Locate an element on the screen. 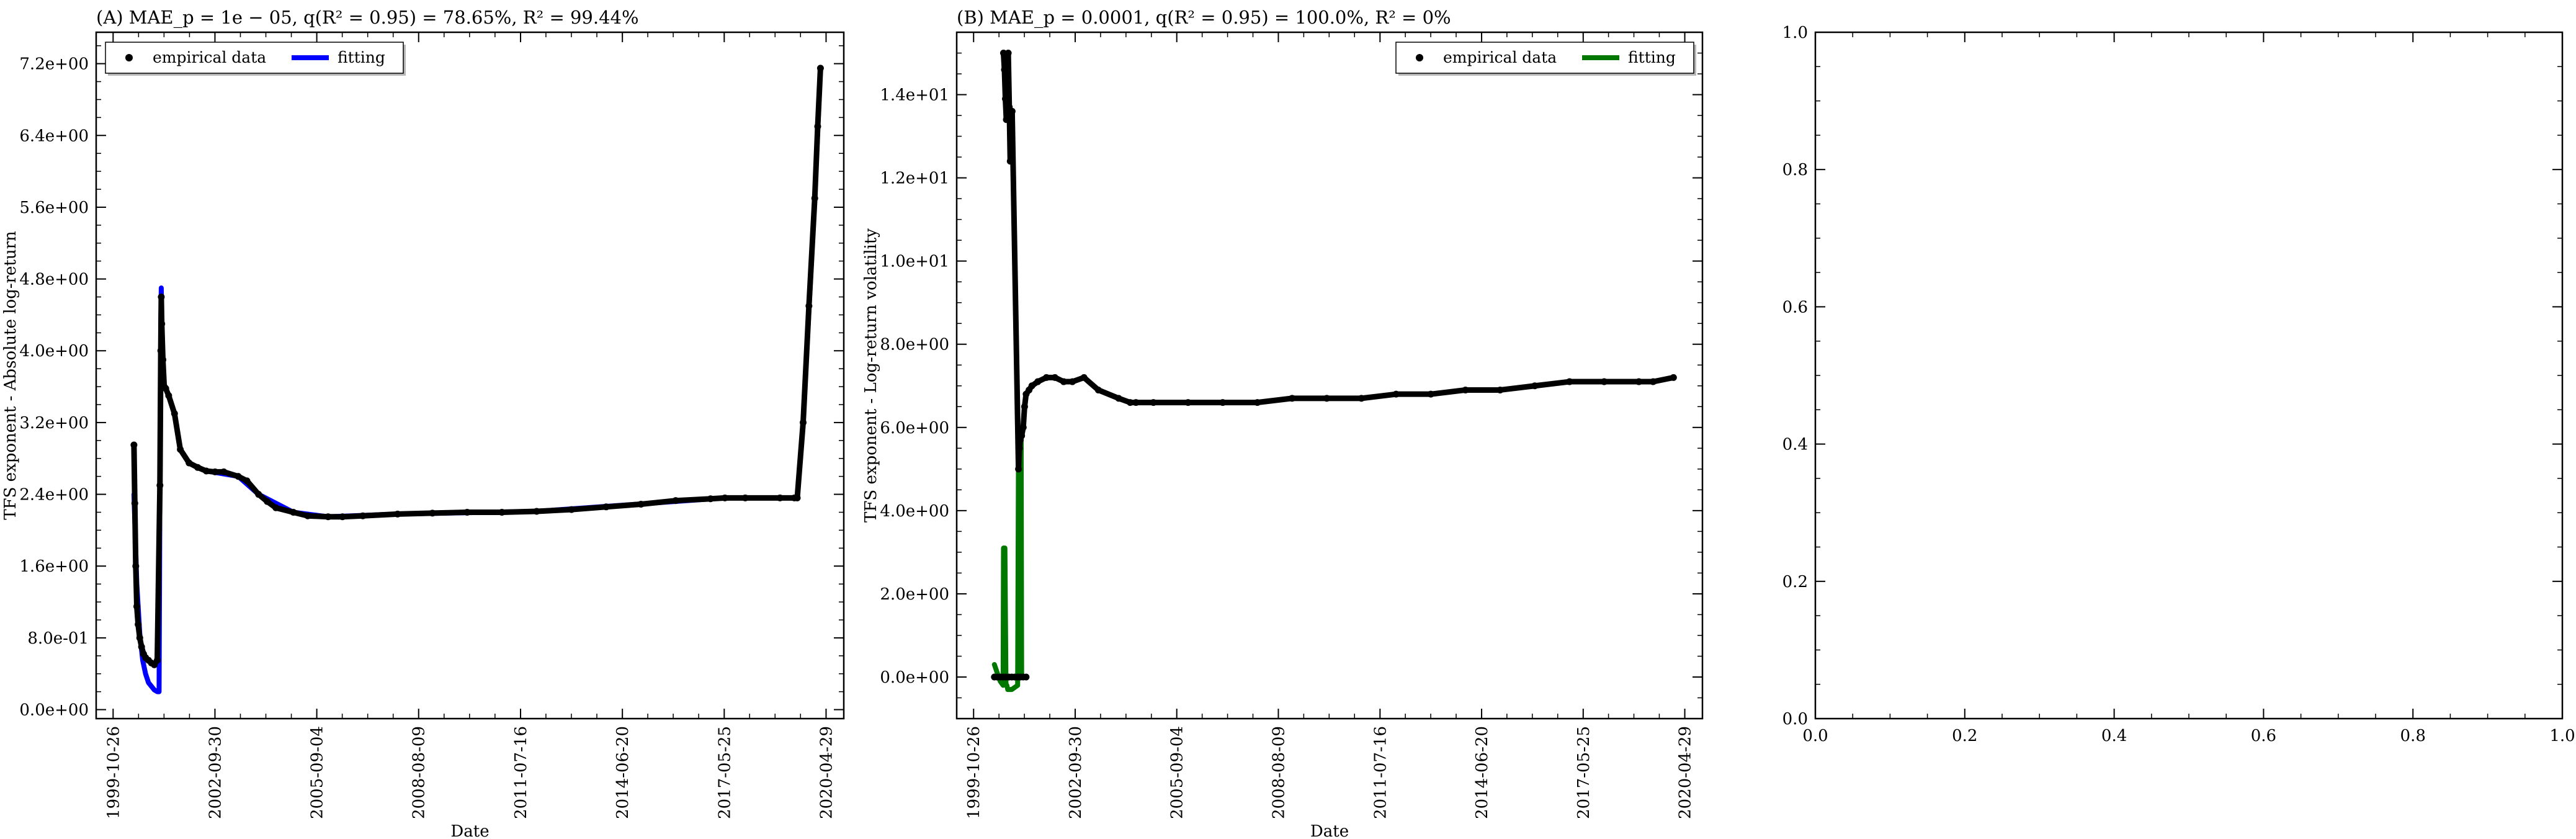  y-tick-label: 0.8 is located at coordinates (1795, 170).